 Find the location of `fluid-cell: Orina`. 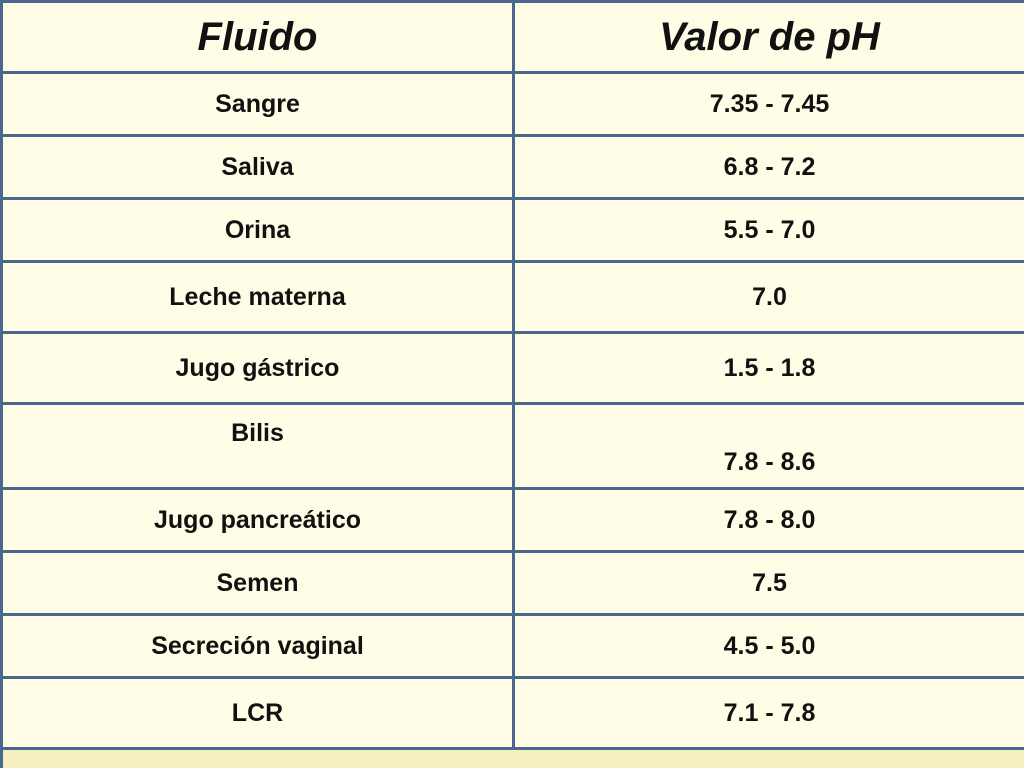

fluid-cell: Orina is located at coordinates (257, 230).